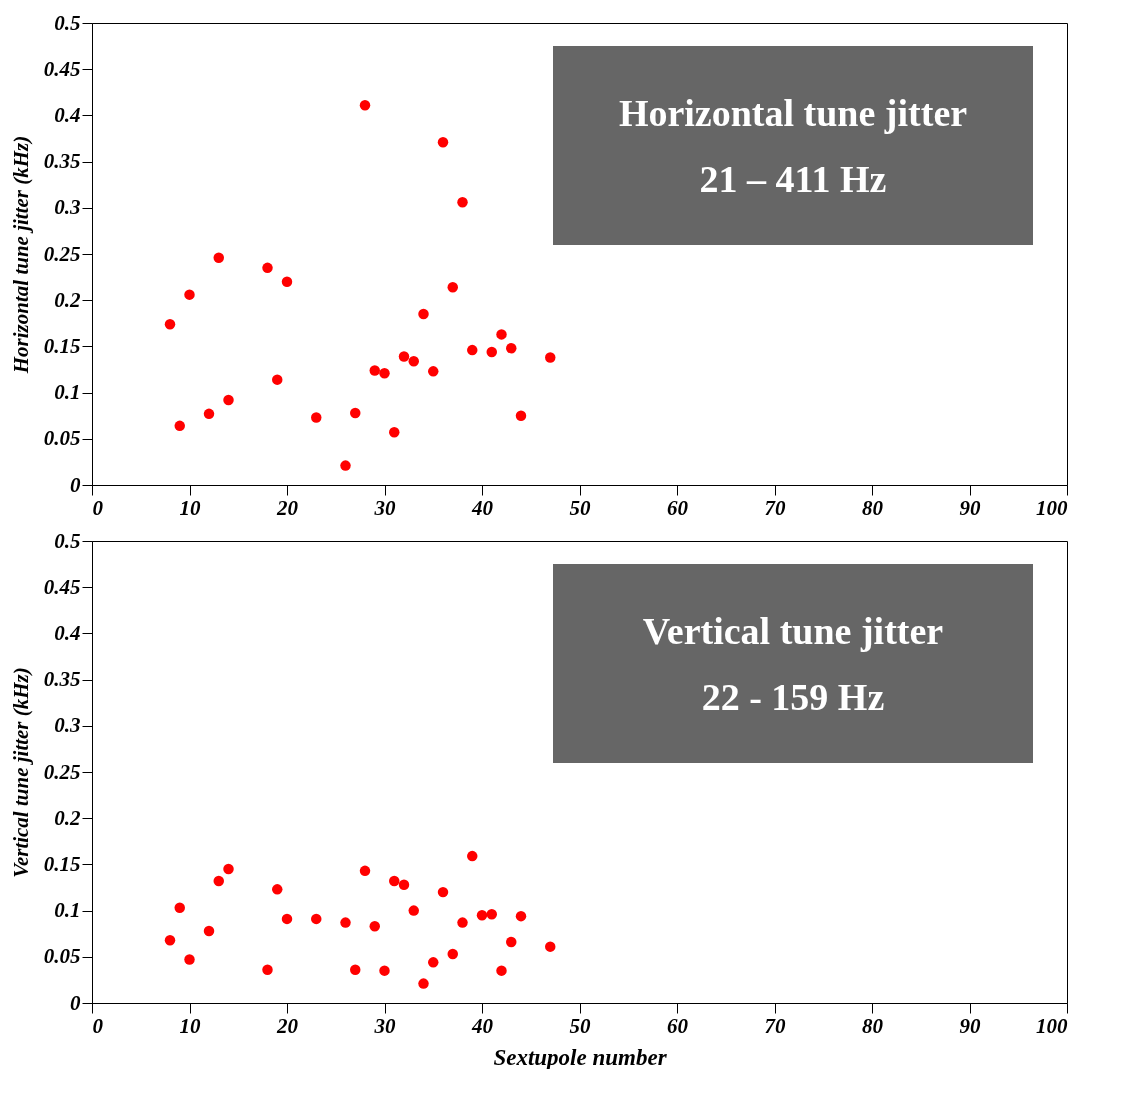 This screenshot has height=1109, width=1134. I want to click on x-tick-label: 40, so click(482, 507).